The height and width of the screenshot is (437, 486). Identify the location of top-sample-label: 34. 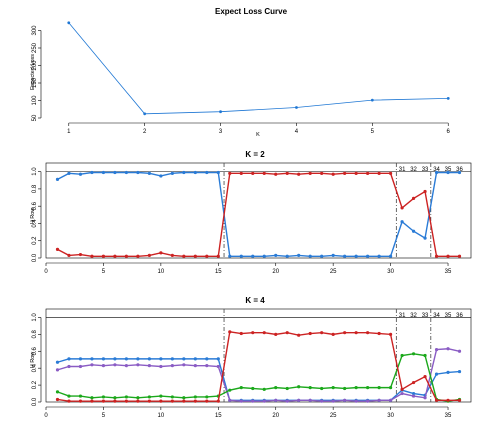
(436, 170).